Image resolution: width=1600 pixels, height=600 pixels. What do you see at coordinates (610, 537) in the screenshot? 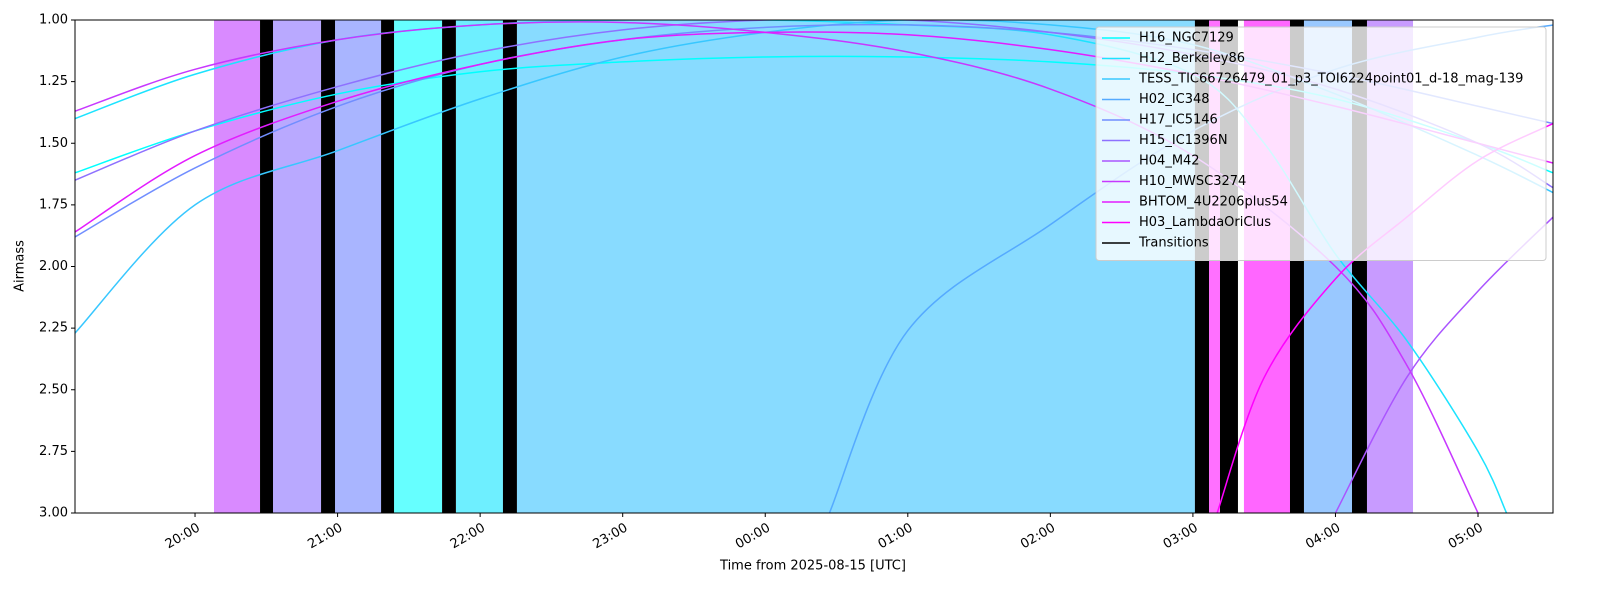
I see `x-tick-label: 23:00` at bounding box center [610, 537].